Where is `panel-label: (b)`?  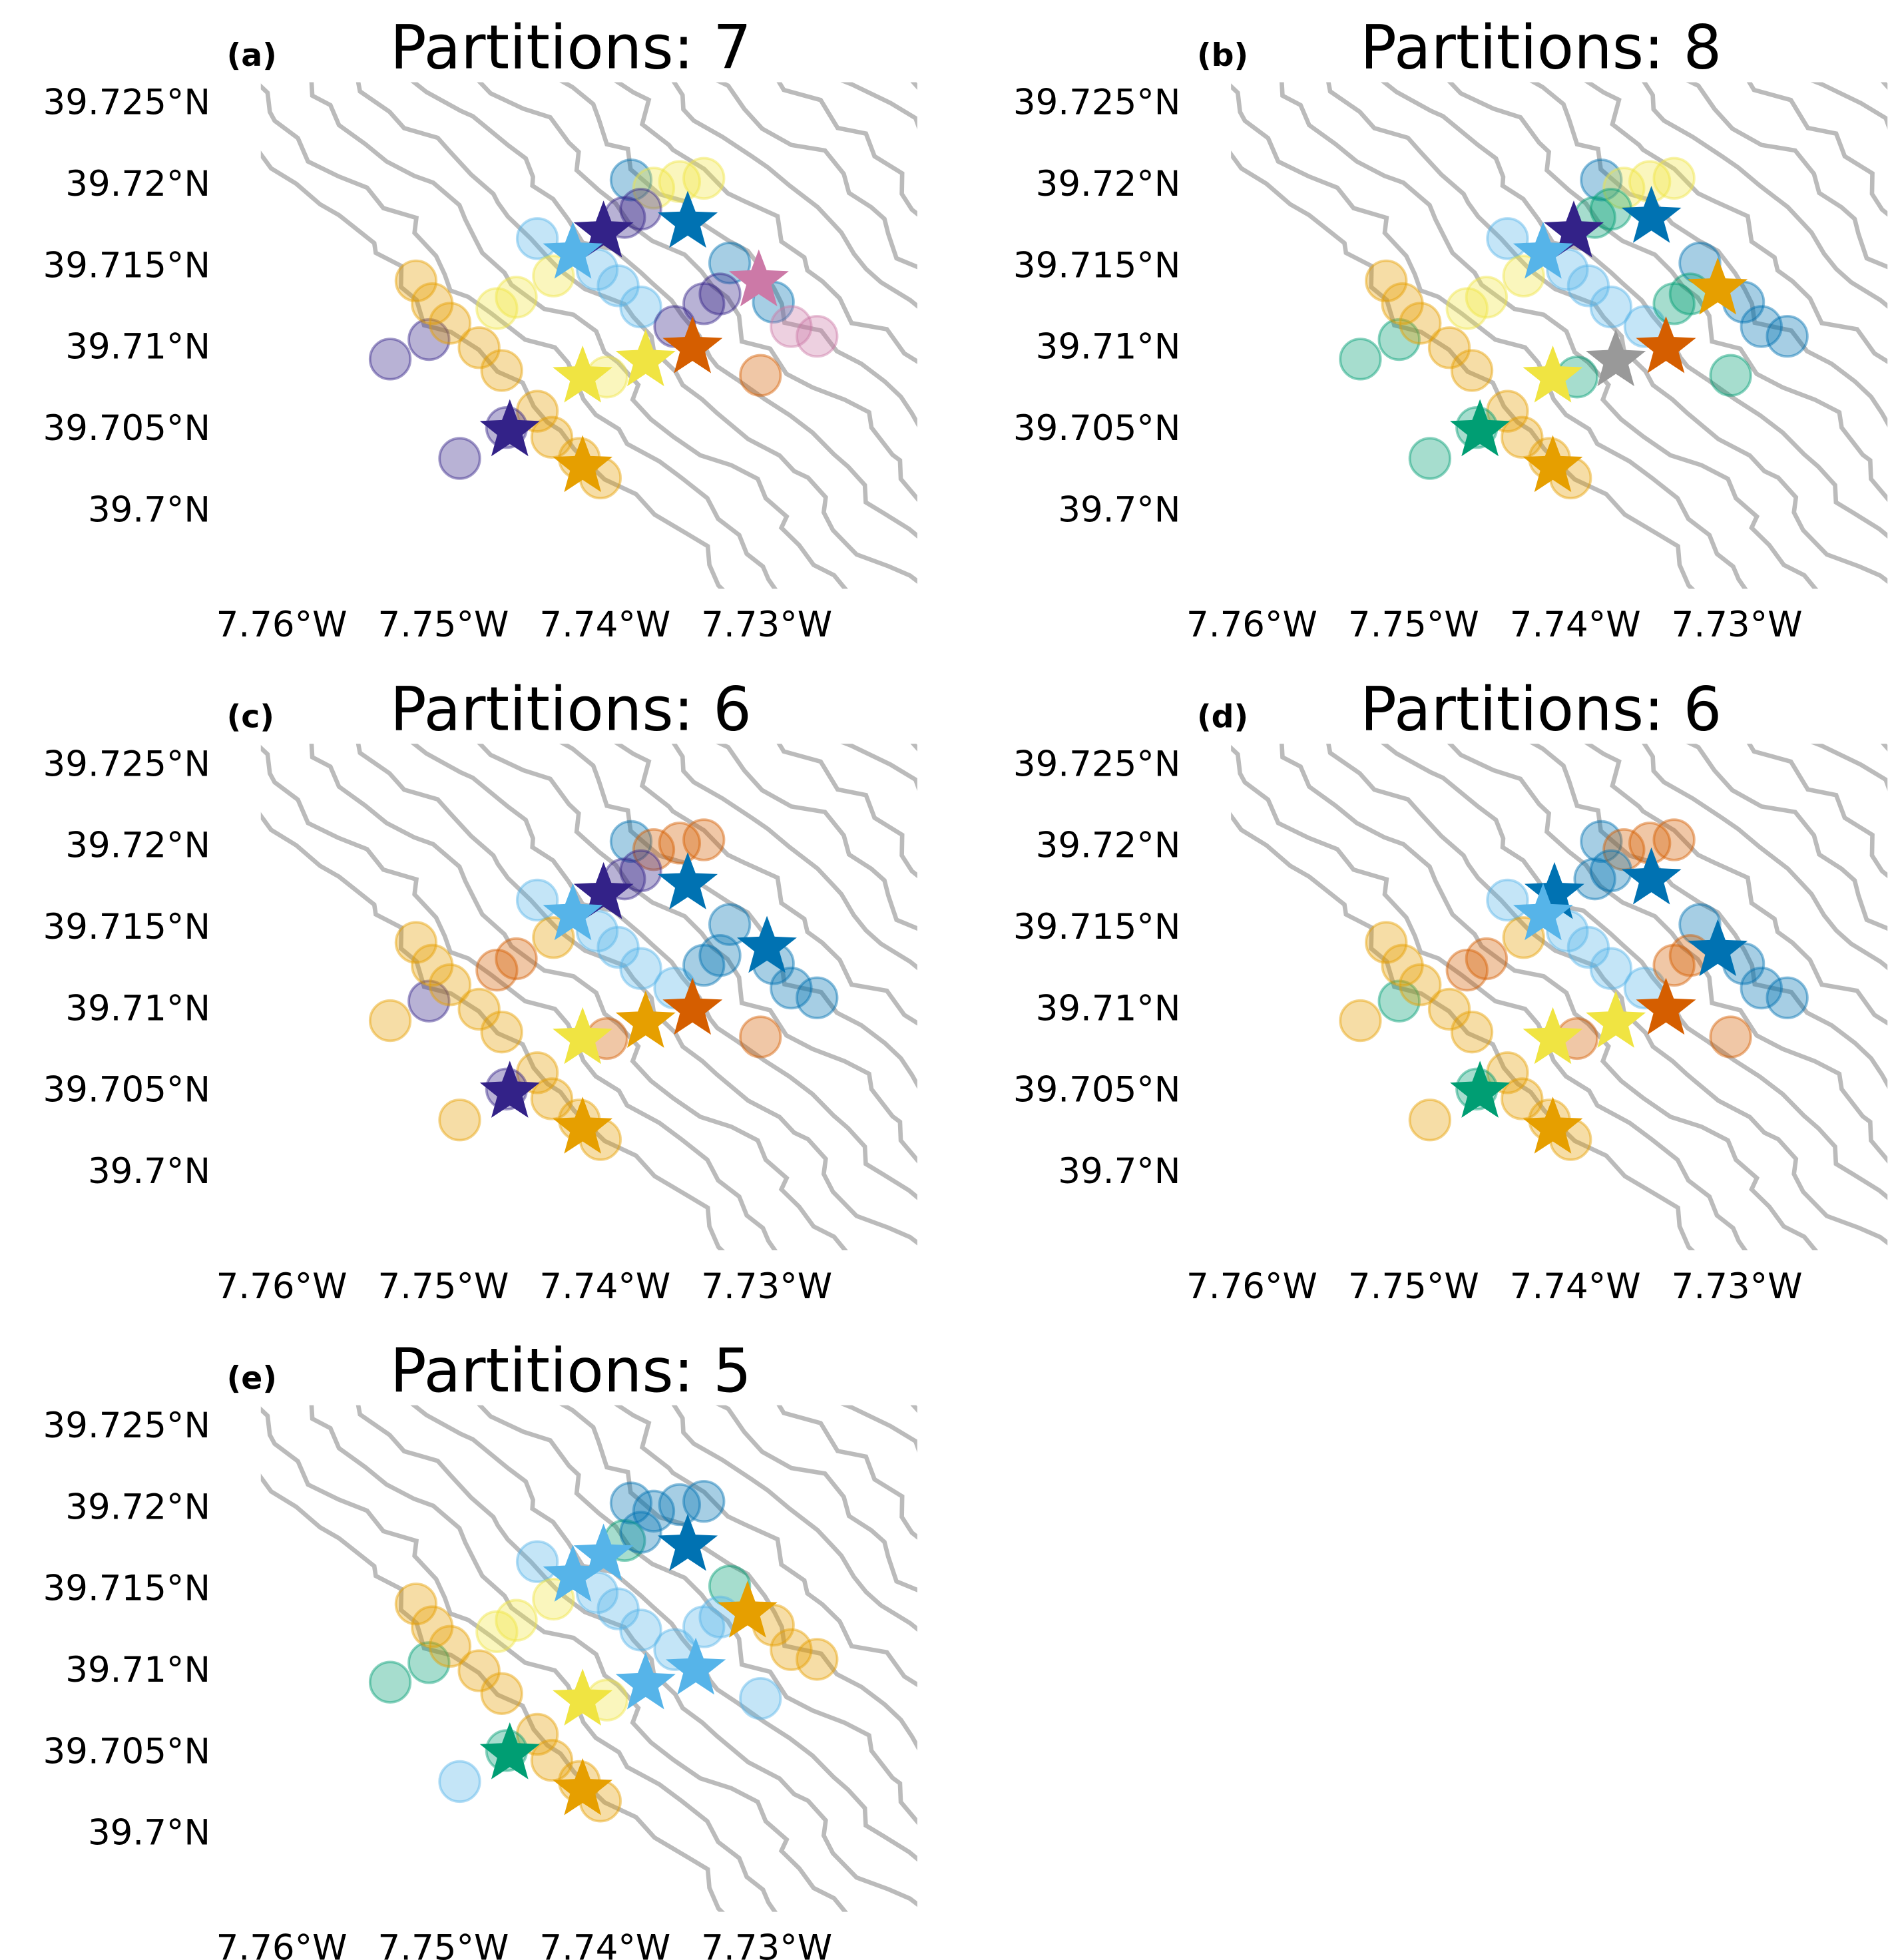 panel-label: (b) is located at coordinates (1223, 56).